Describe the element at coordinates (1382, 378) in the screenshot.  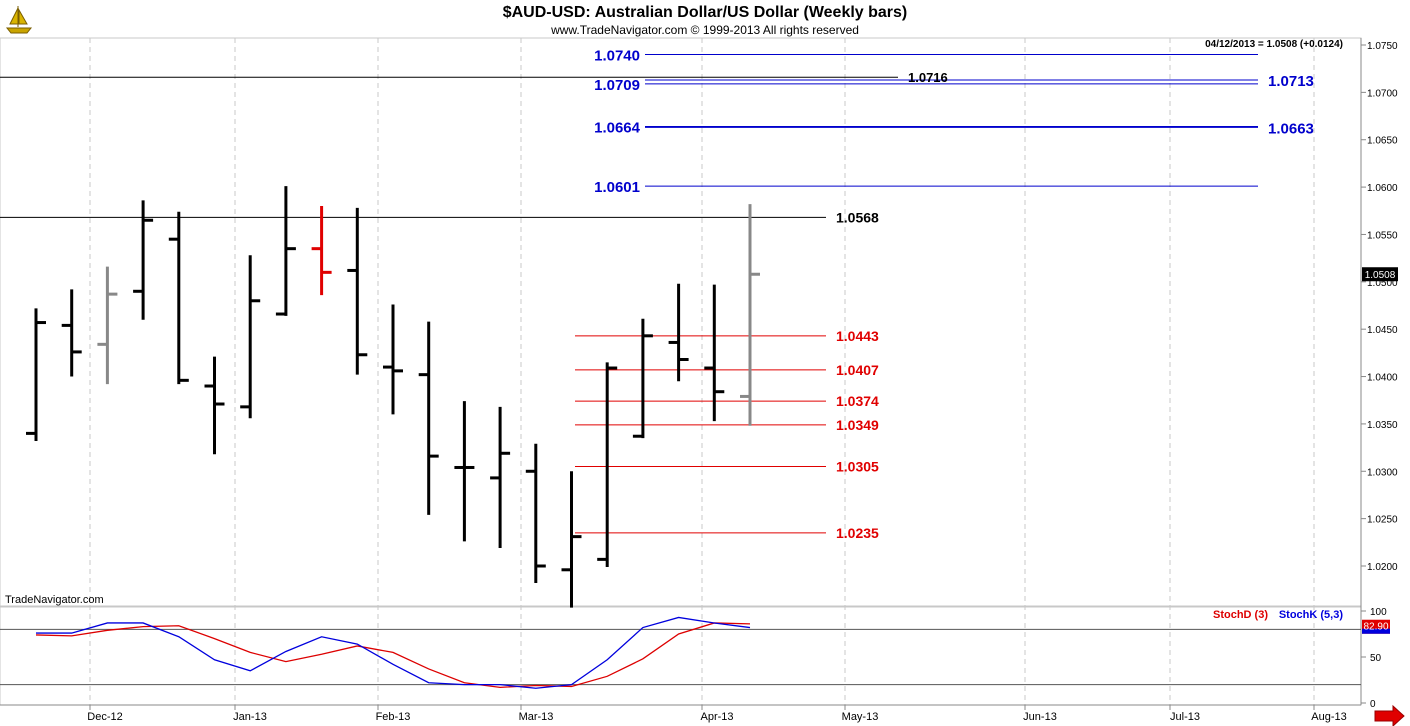
I see `y-tick-label: 1.0400` at that location.